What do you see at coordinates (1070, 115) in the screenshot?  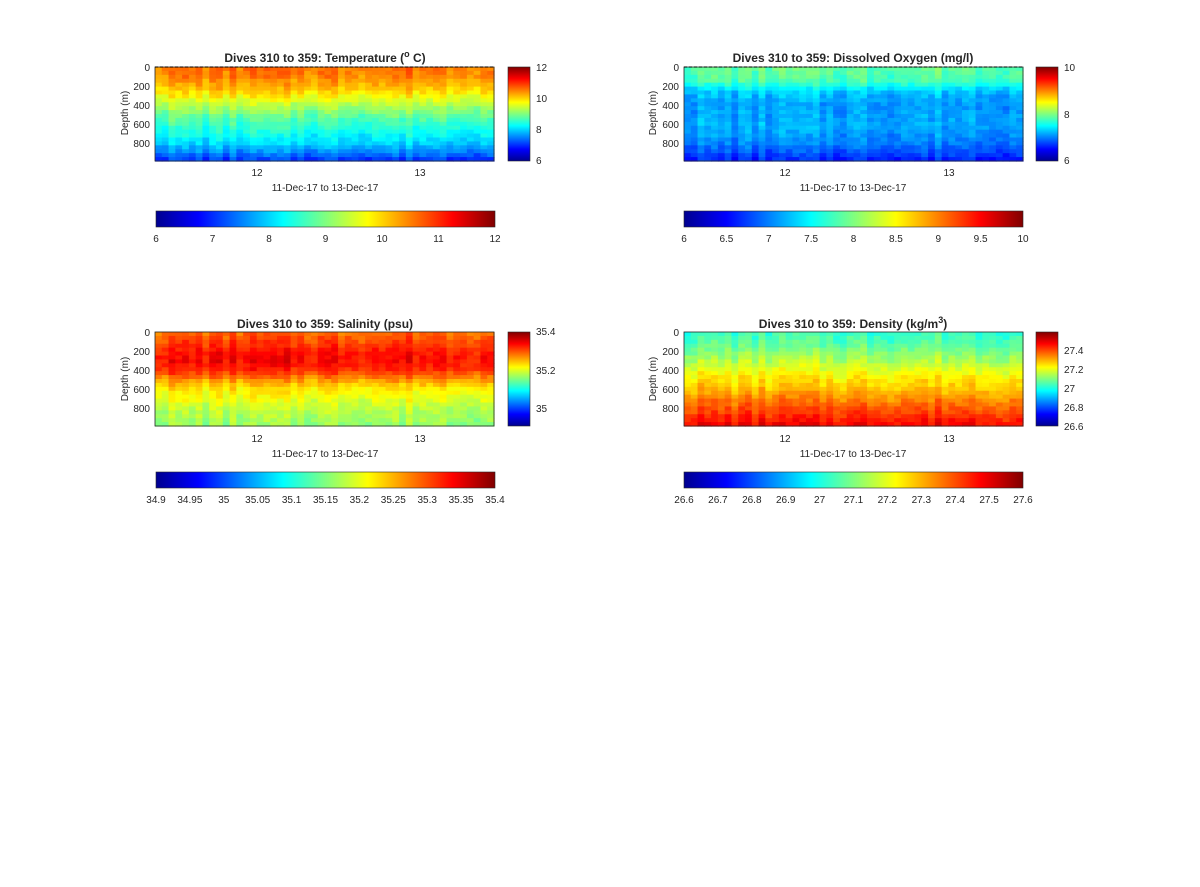 I see `colorbar-ticks: 6 8 10` at bounding box center [1070, 115].